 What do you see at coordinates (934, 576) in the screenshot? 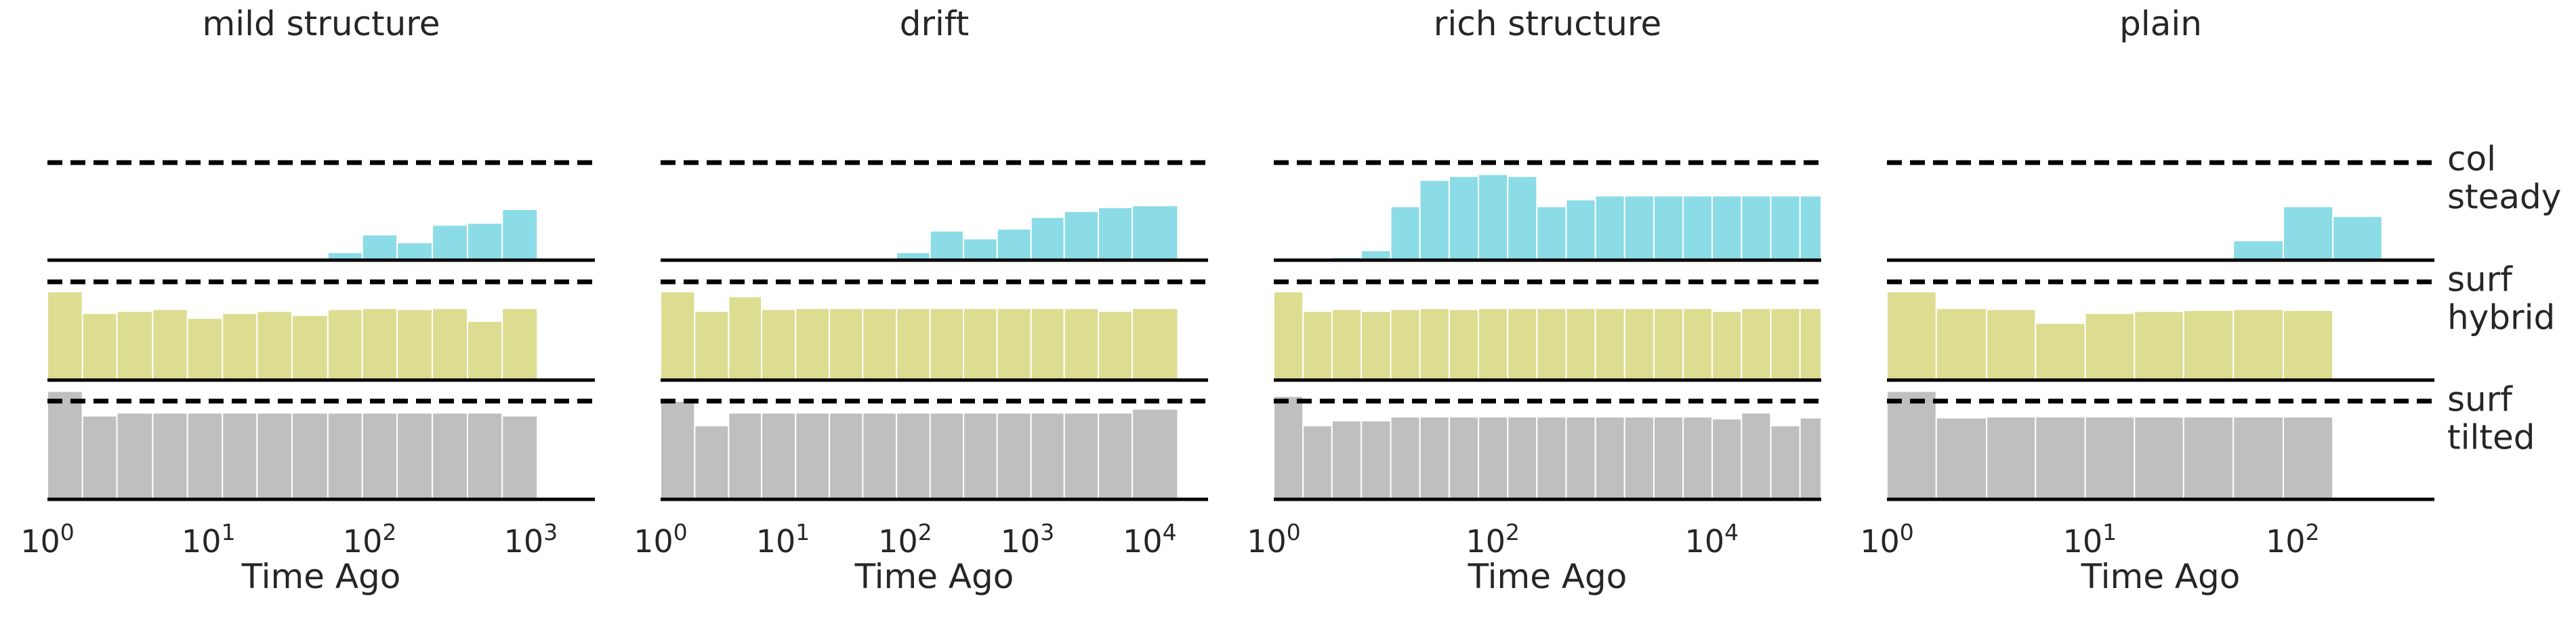
I see `x-axis-label: Time Ago` at bounding box center [934, 576].